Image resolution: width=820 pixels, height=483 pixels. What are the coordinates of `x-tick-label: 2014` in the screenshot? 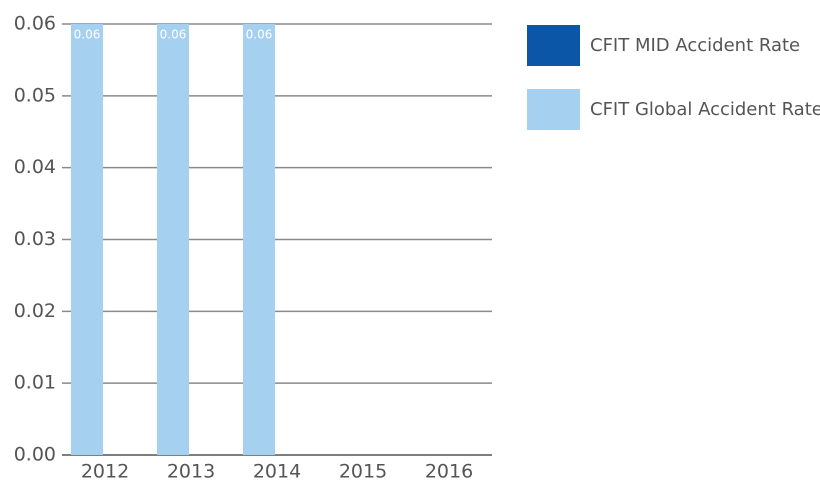 It's located at (277, 472).